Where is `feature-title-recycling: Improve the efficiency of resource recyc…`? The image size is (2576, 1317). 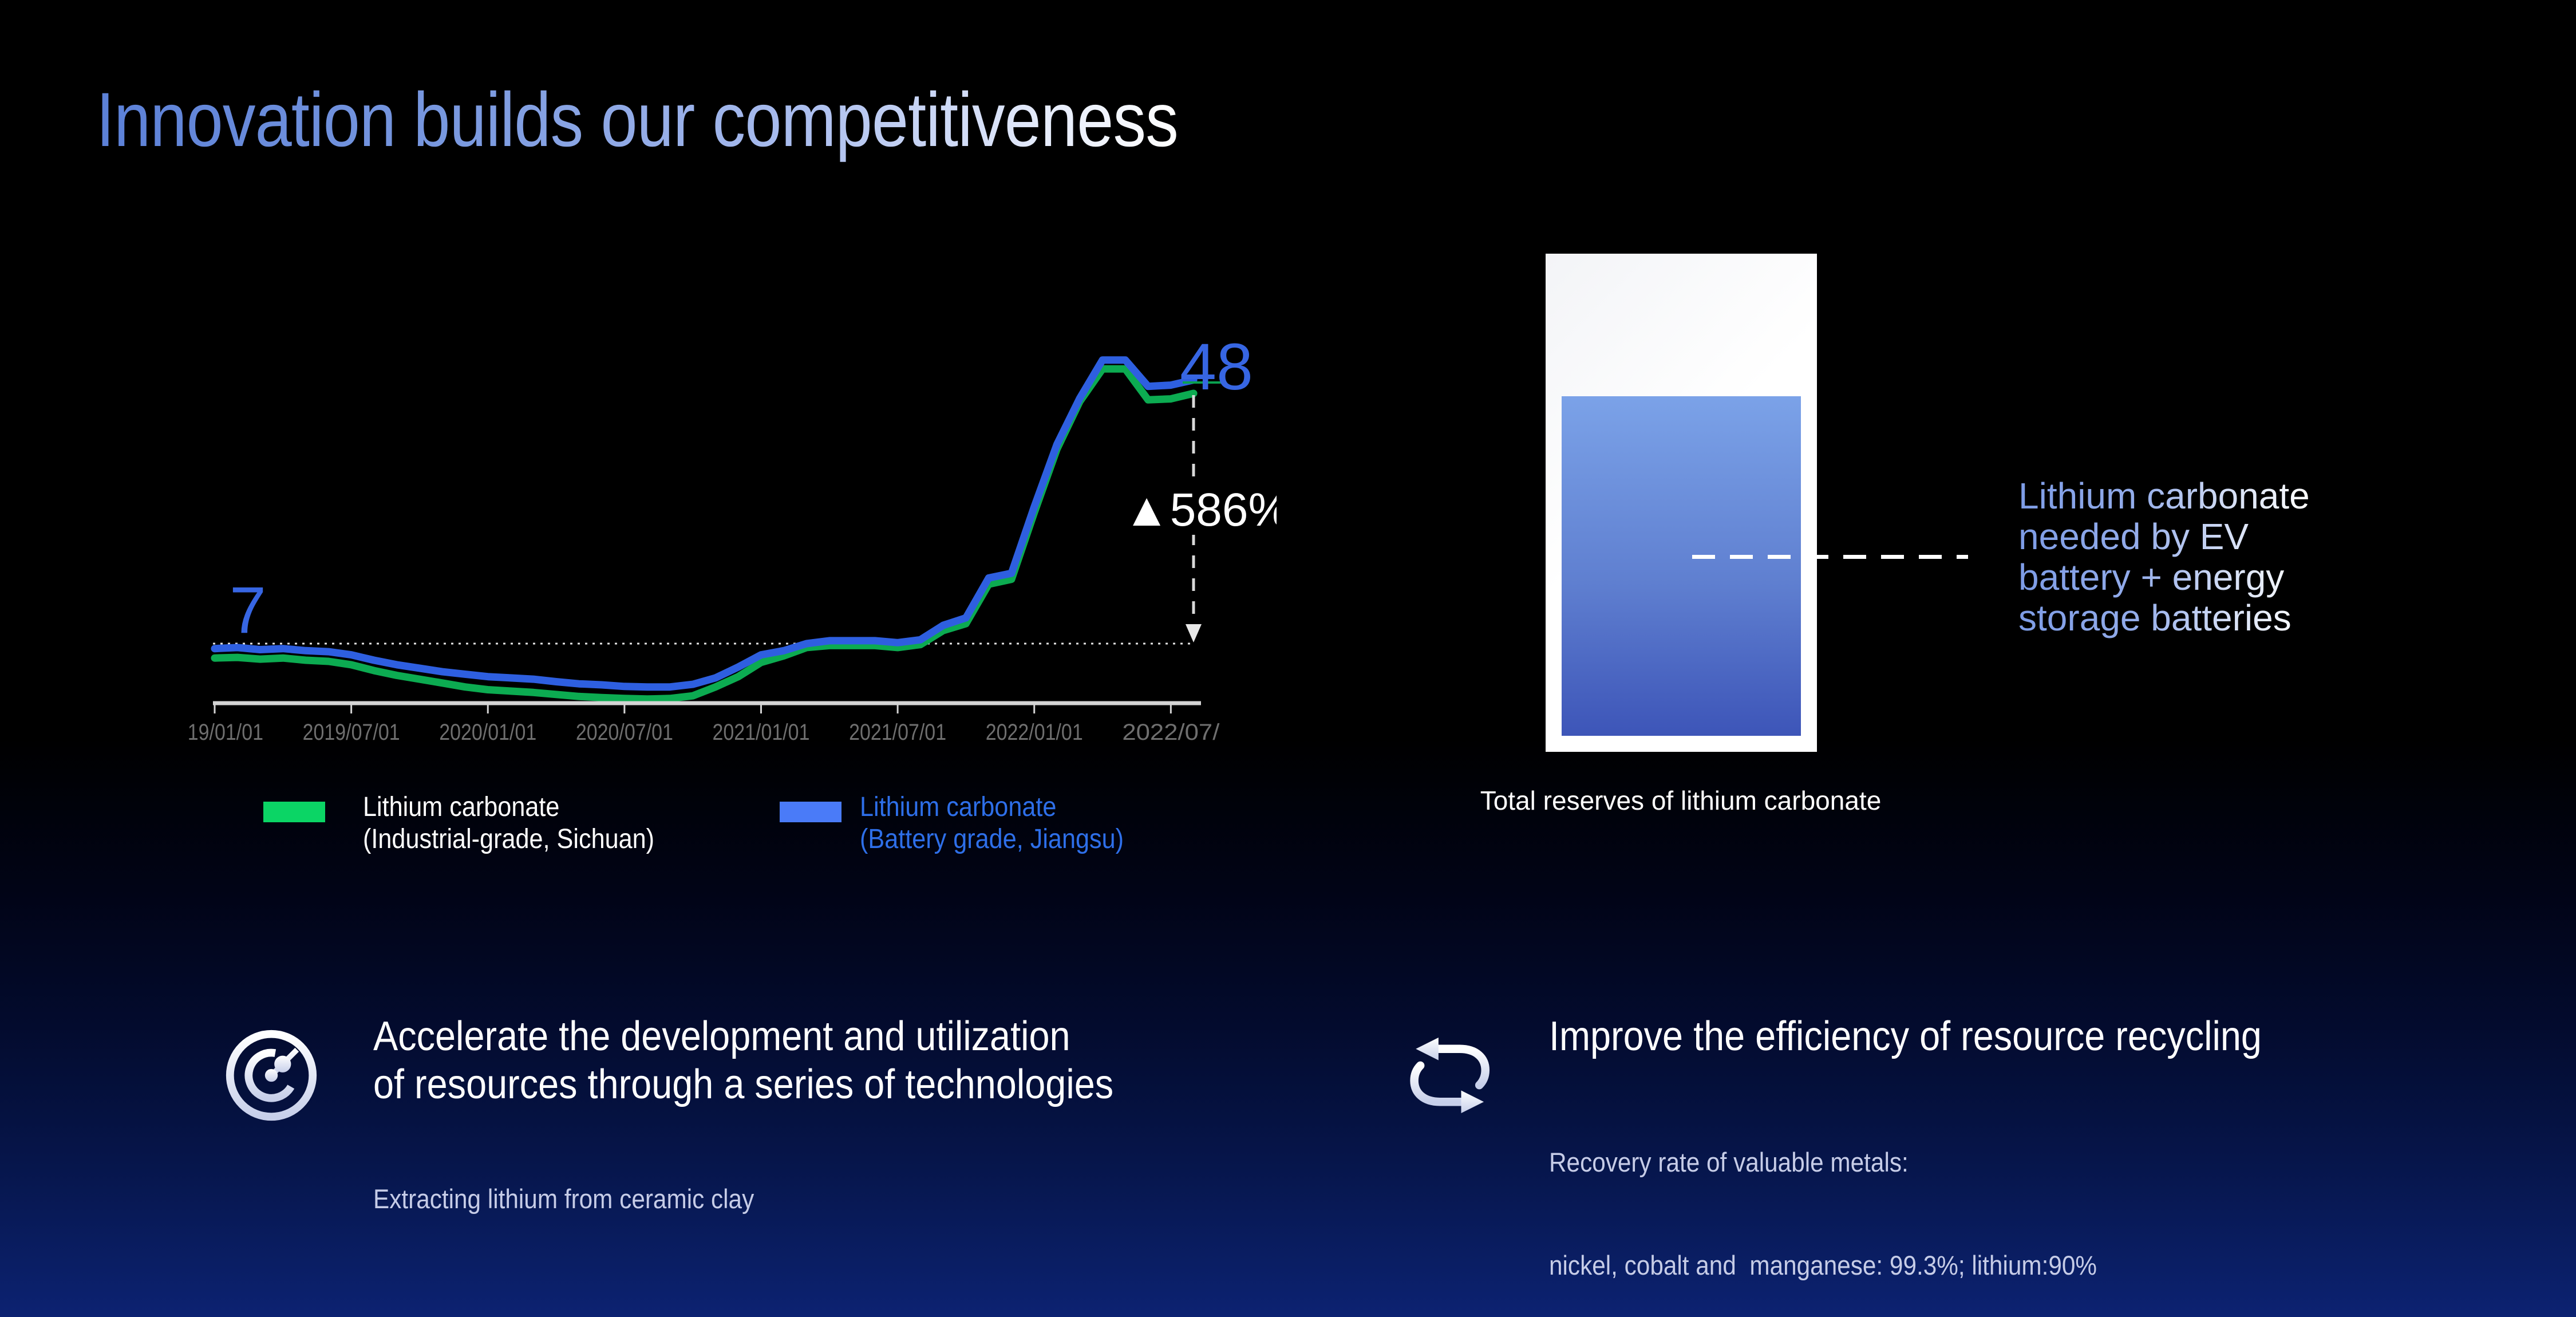 feature-title-recycling: Improve the efficiency of resource recyc… is located at coordinates (1905, 1036).